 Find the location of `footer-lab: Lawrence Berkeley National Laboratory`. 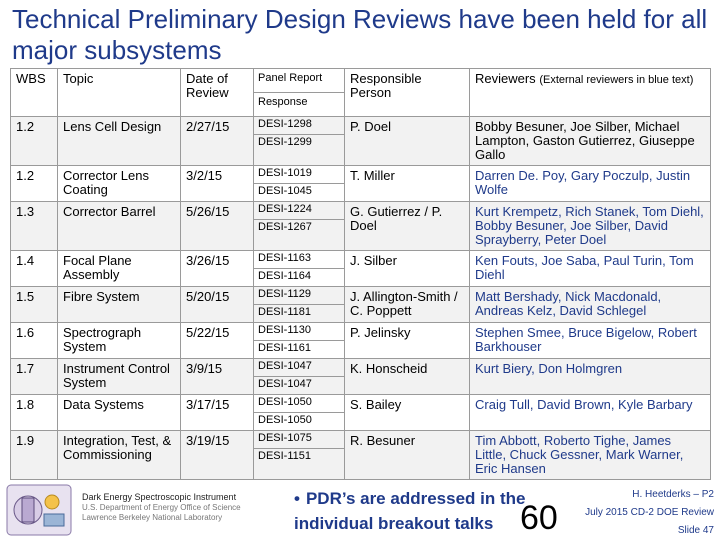

footer-lab: Lawrence Berkeley National Laboratory is located at coordinates (152, 517).